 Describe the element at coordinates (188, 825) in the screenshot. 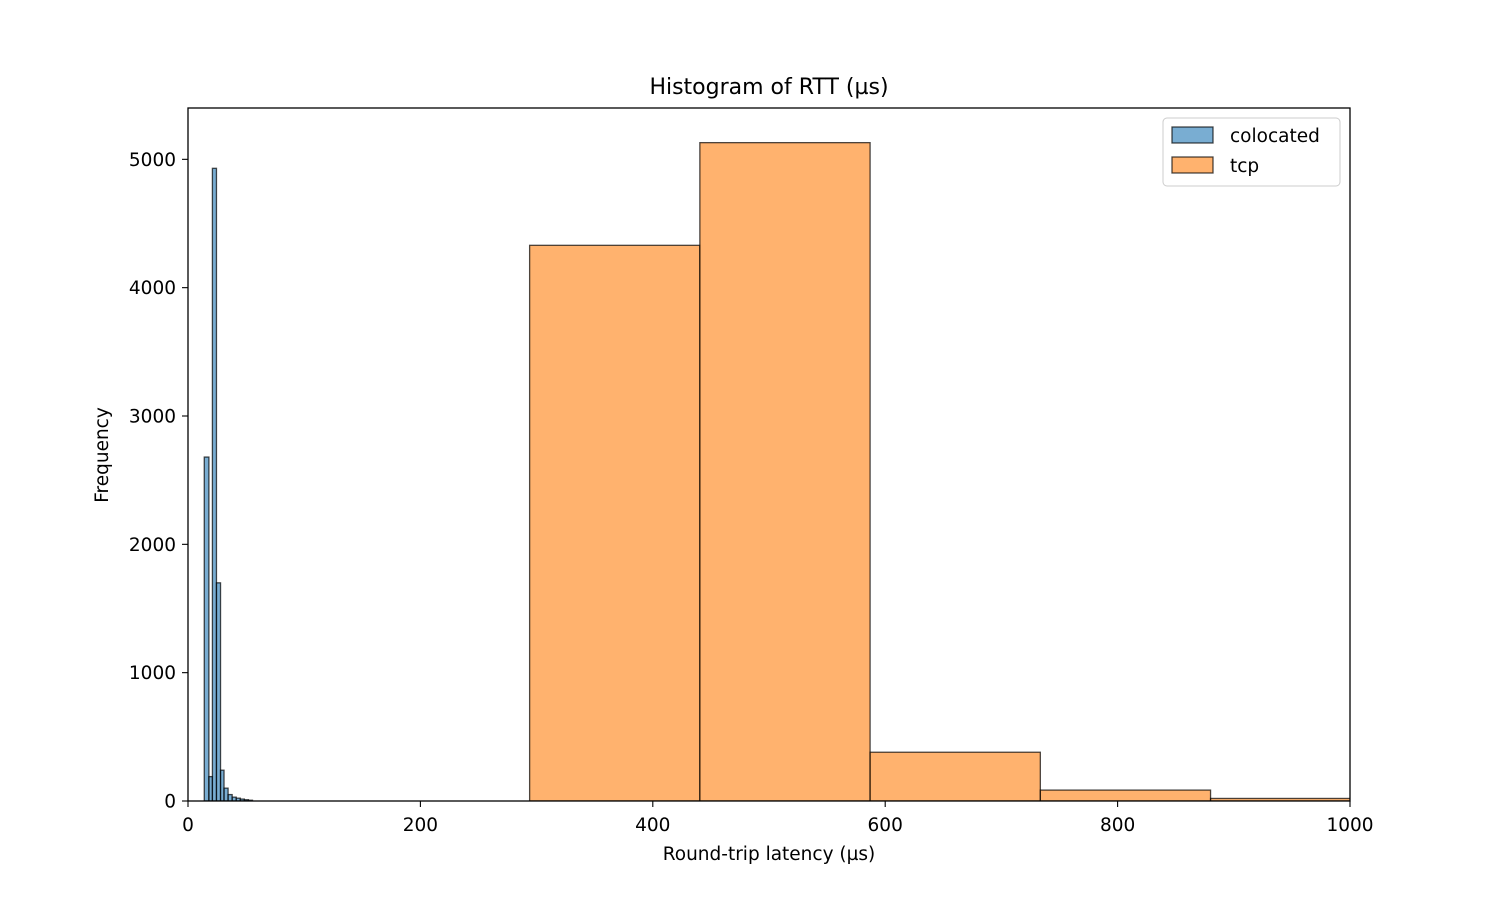

I see `x-tick-label: 0` at that location.